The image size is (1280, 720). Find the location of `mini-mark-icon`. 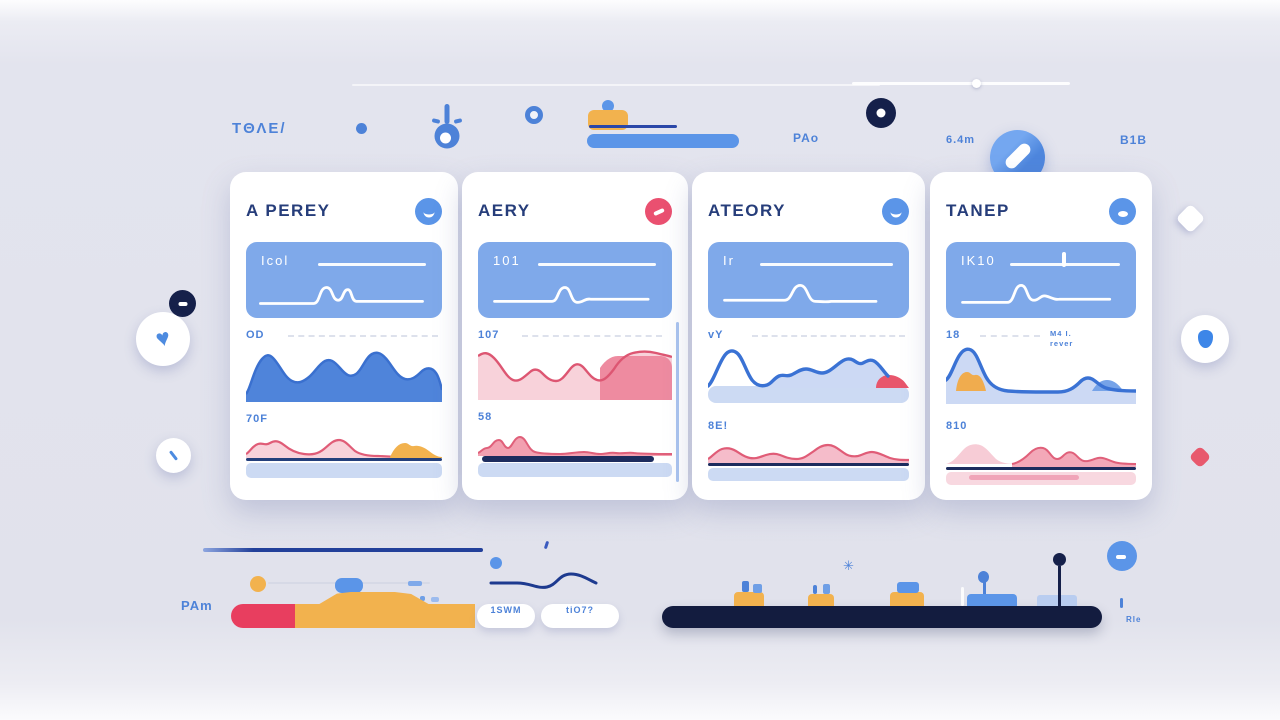

mini-mark-icon is located at coordinates (826, 589).